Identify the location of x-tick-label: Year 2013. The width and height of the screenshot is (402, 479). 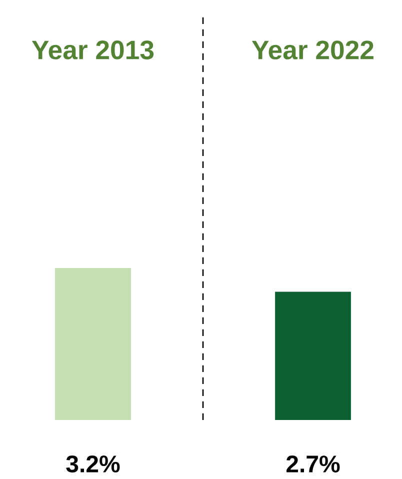
(93, 50).